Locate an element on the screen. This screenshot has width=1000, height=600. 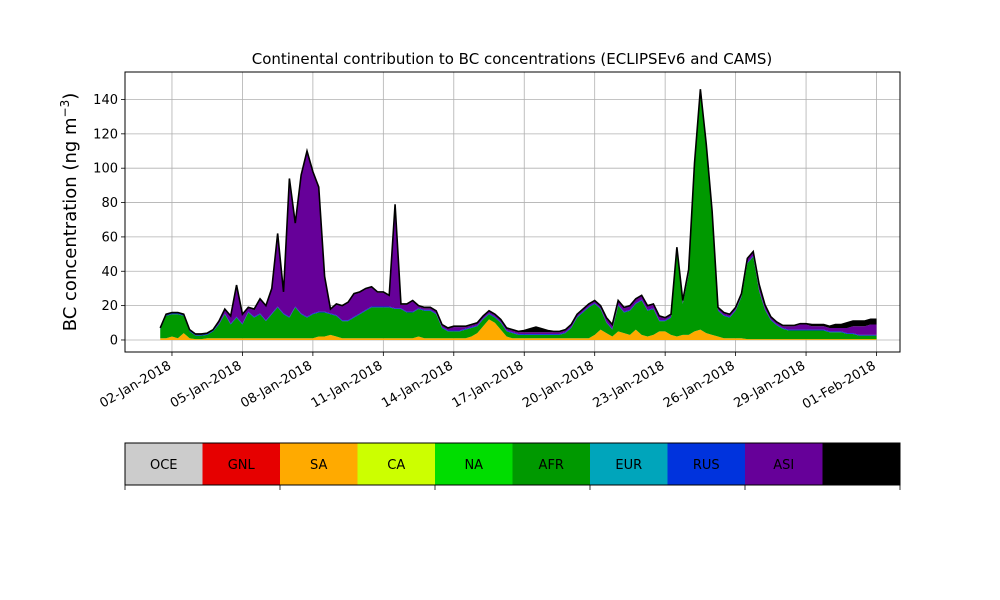
legend-label-afr: AFR is located at coordinates (551, 465).